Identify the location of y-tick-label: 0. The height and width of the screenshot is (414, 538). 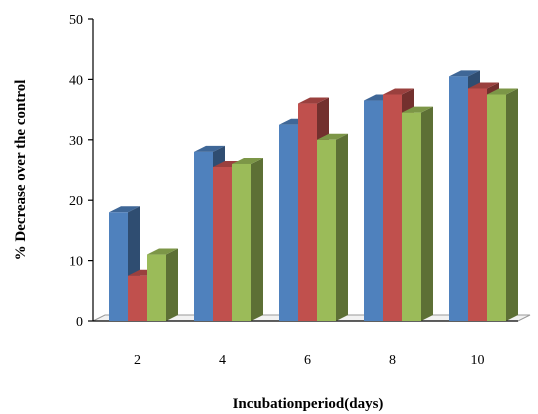
(79, 322).